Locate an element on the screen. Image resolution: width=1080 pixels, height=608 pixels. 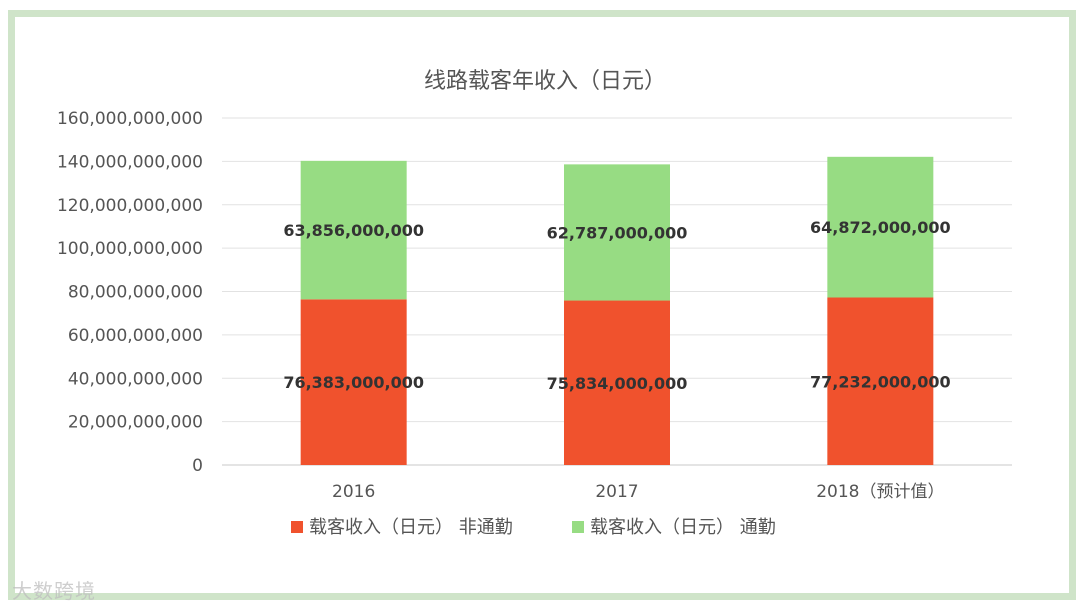
y-tick-label: 120,000,000,000 is located at coordinates (130, 206).